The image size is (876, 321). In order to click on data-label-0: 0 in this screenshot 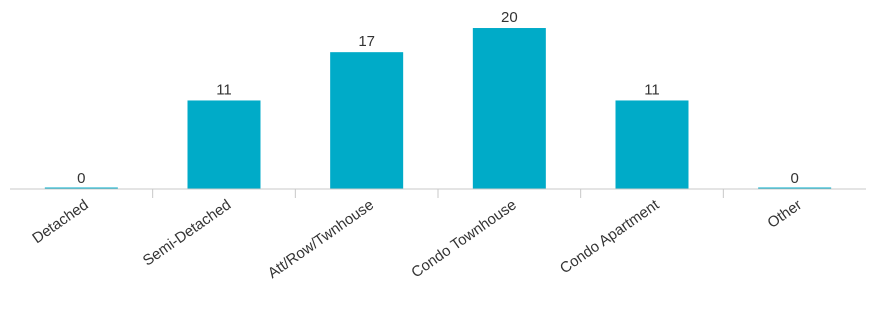, I will do `click(81, 178)`.